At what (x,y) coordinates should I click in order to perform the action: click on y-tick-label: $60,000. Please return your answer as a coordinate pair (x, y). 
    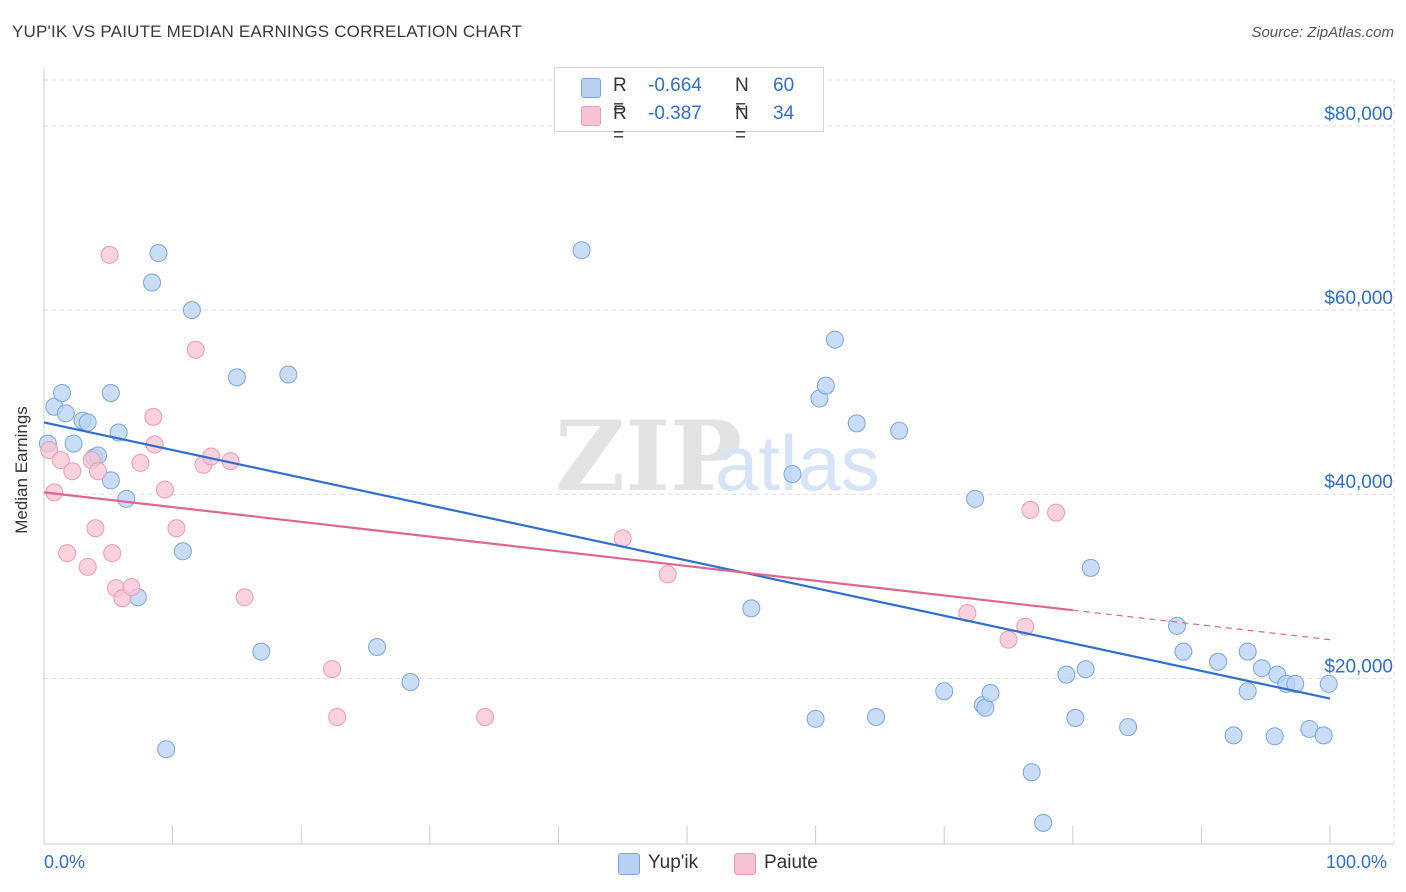
    Looking at the image, I should click on (1358, 298).